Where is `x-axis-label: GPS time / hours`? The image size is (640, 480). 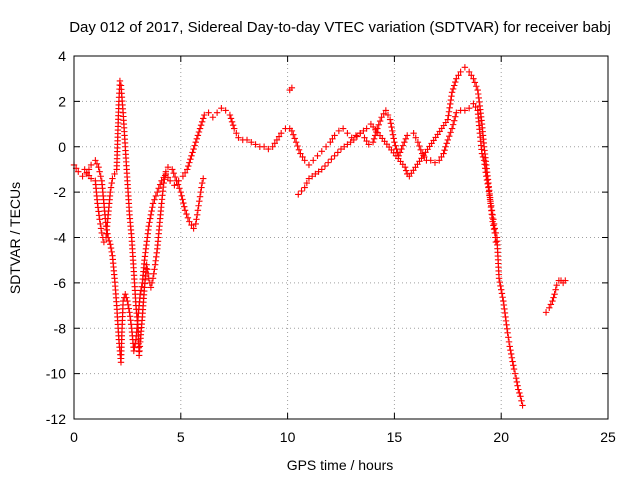 x-axis-label: GPS time / hours is located at coordinates (340, 465).